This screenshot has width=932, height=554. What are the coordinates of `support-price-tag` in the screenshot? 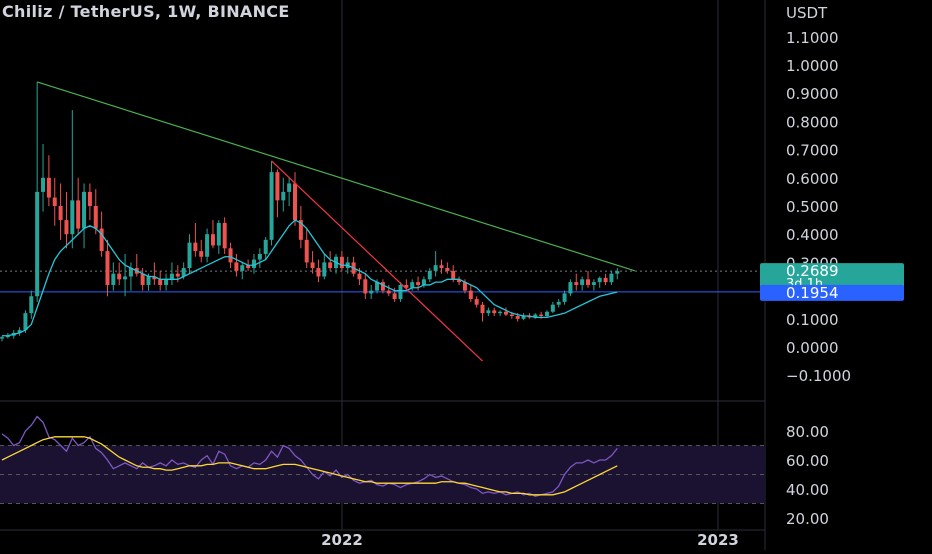 It's located at (832, 292).